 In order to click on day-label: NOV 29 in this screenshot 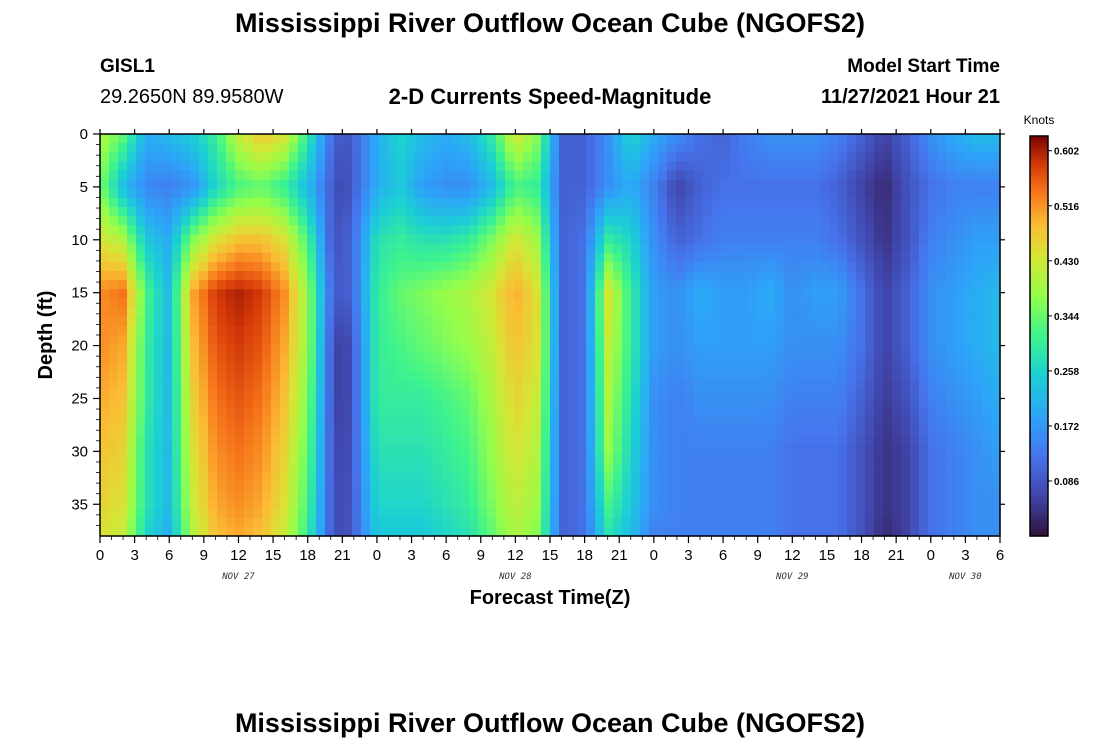, I will do `click(792, 577)`.